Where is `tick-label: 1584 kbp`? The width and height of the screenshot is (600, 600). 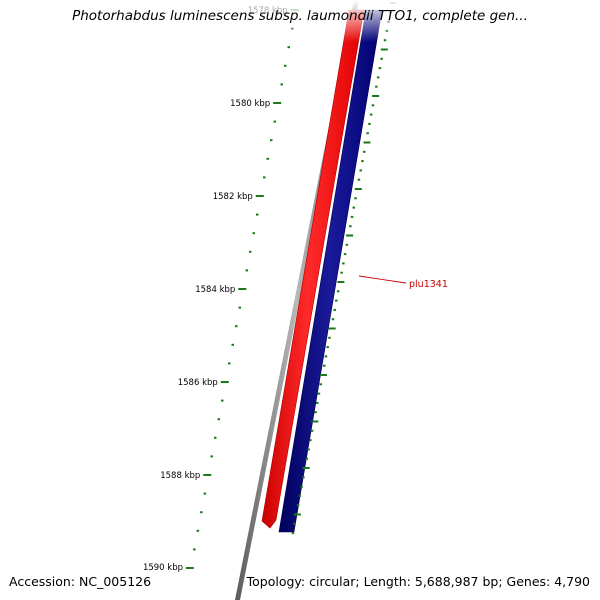 tick-label: 1584 kbp is located at coordinates (215, 290).